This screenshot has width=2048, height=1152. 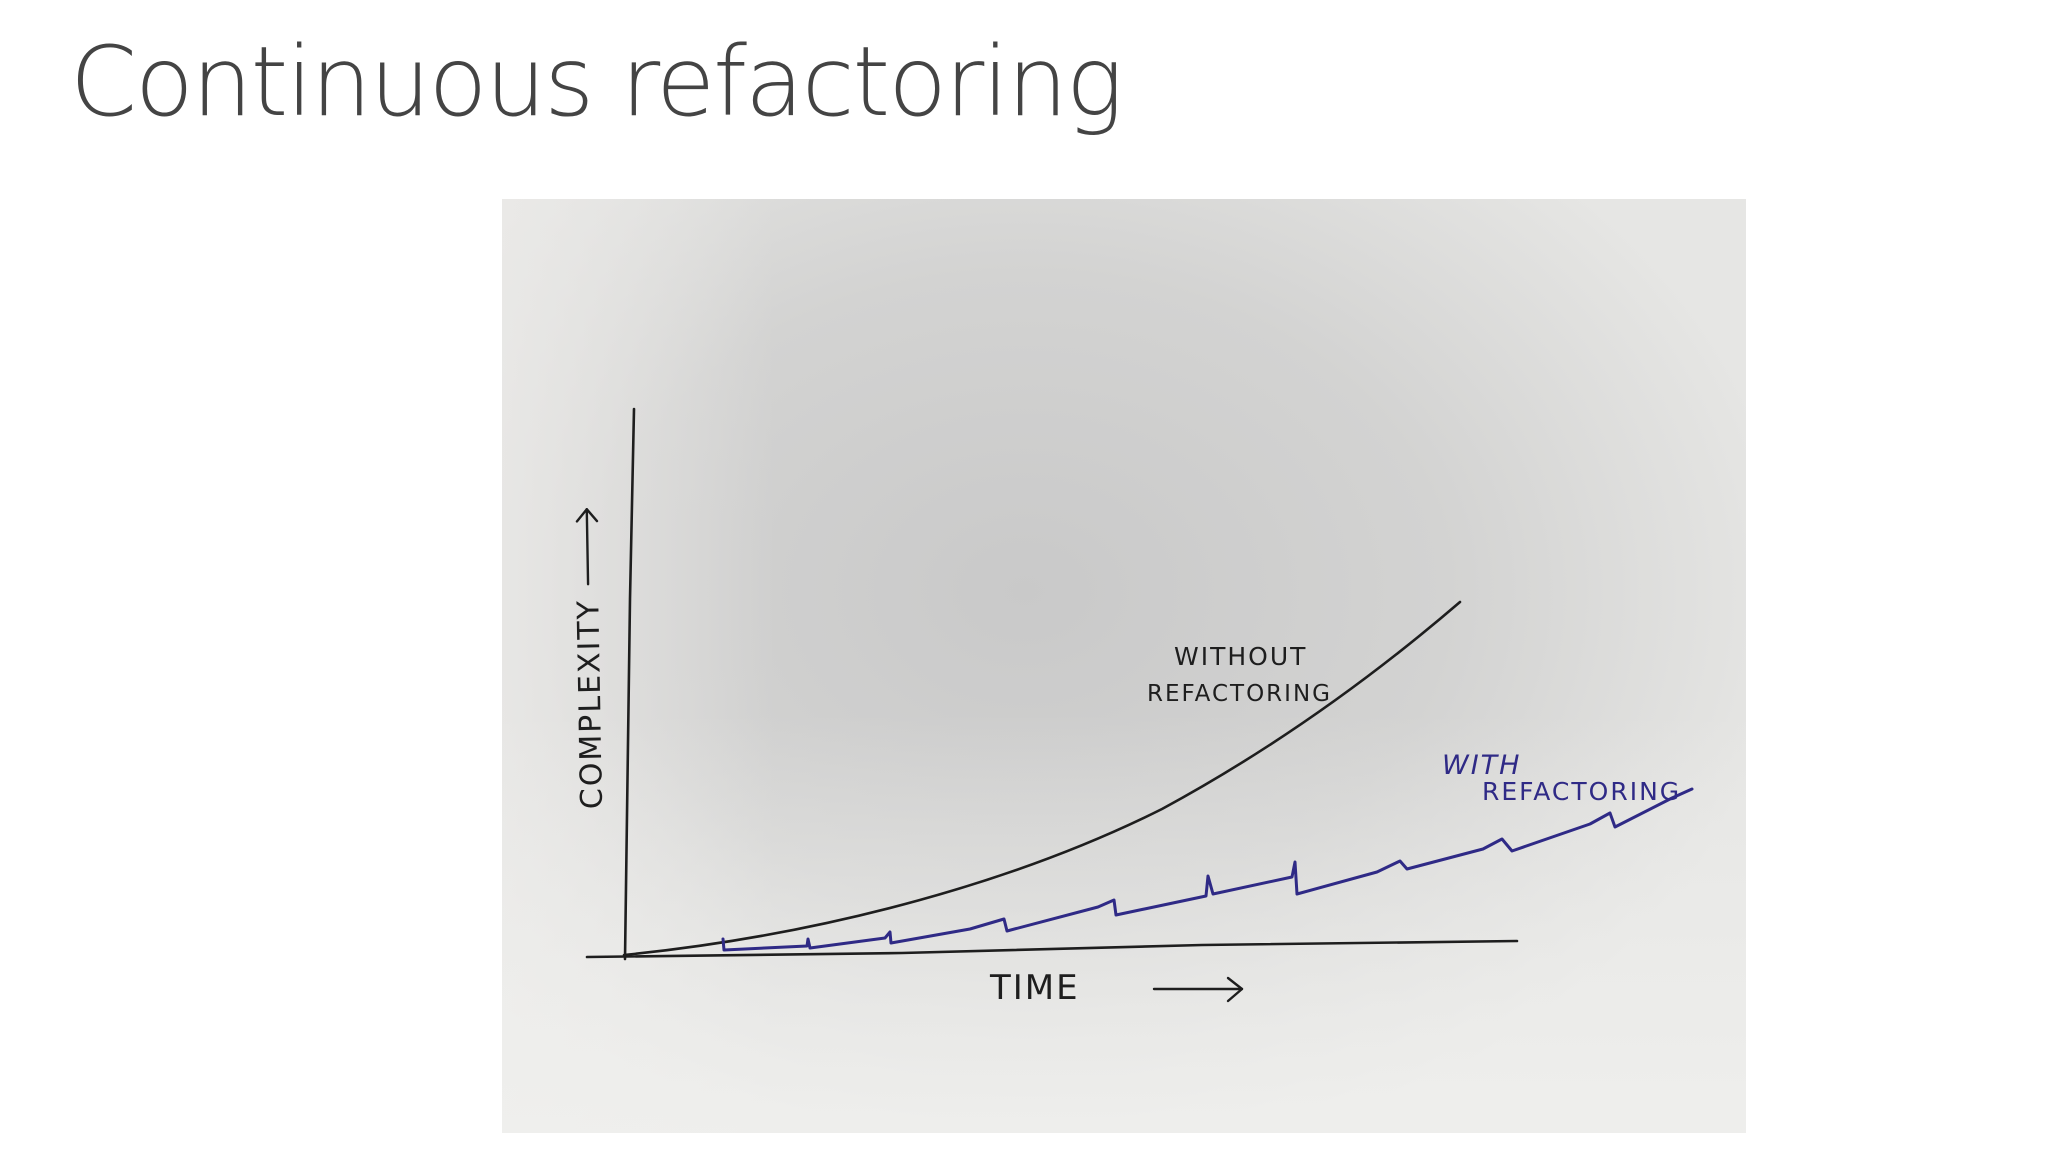 I want to click on label-without-line2: REFACTORING, so click(x=1239, y=694).